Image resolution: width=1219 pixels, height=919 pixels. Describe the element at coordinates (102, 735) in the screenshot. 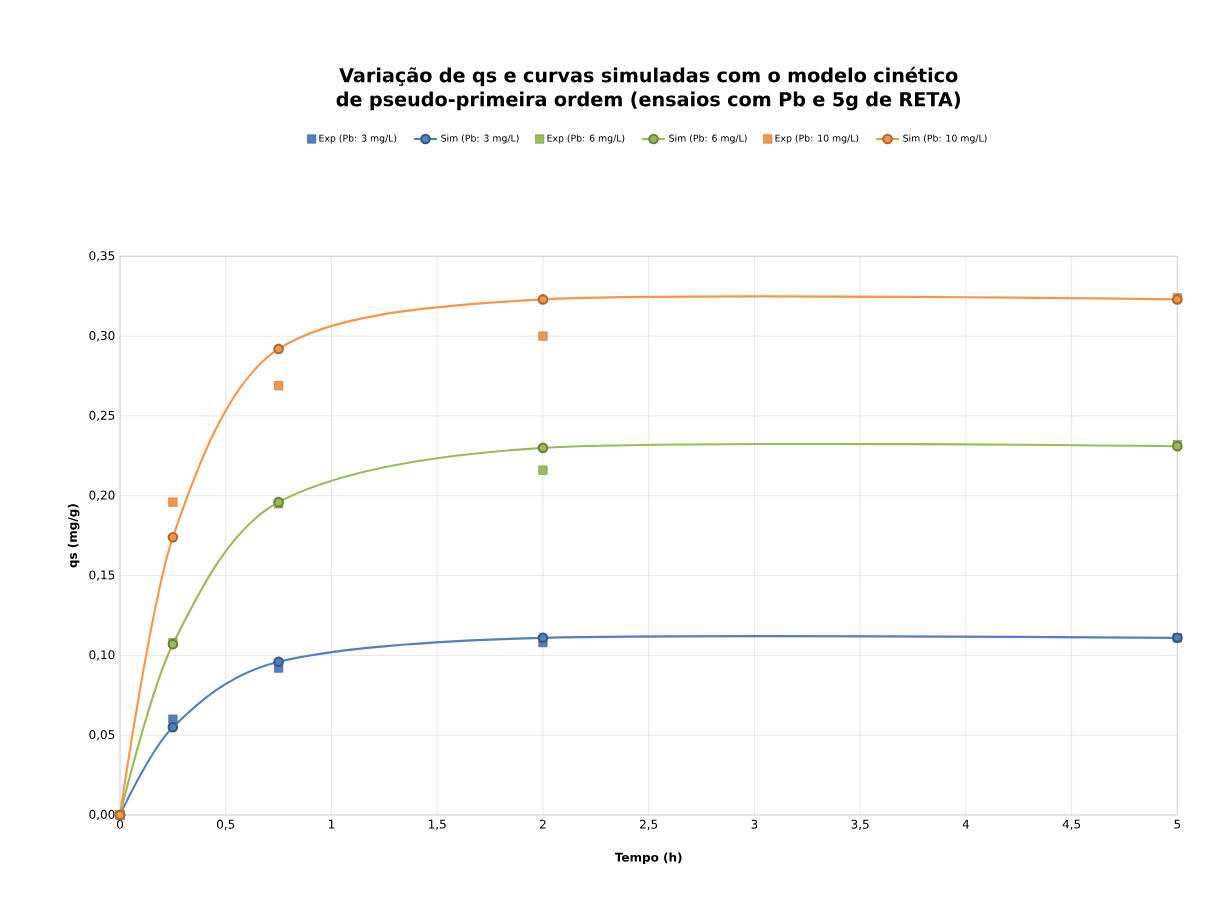

I see `y-tick-label: 0,05` at that location.